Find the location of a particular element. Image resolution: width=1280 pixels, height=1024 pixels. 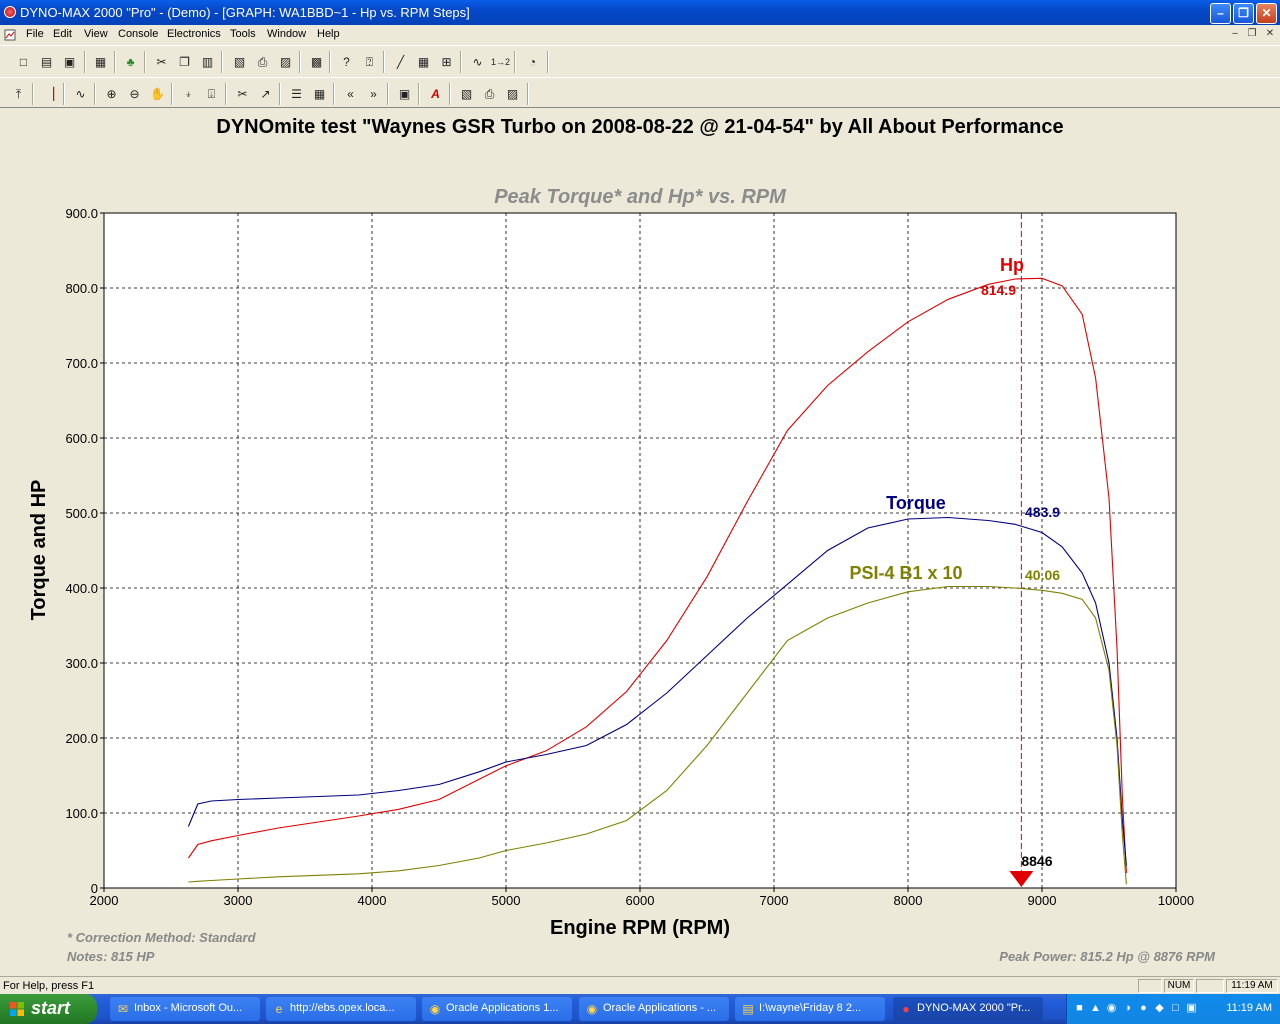

tray-icon-3: ◉ is located at coordinates (1111, 1008).